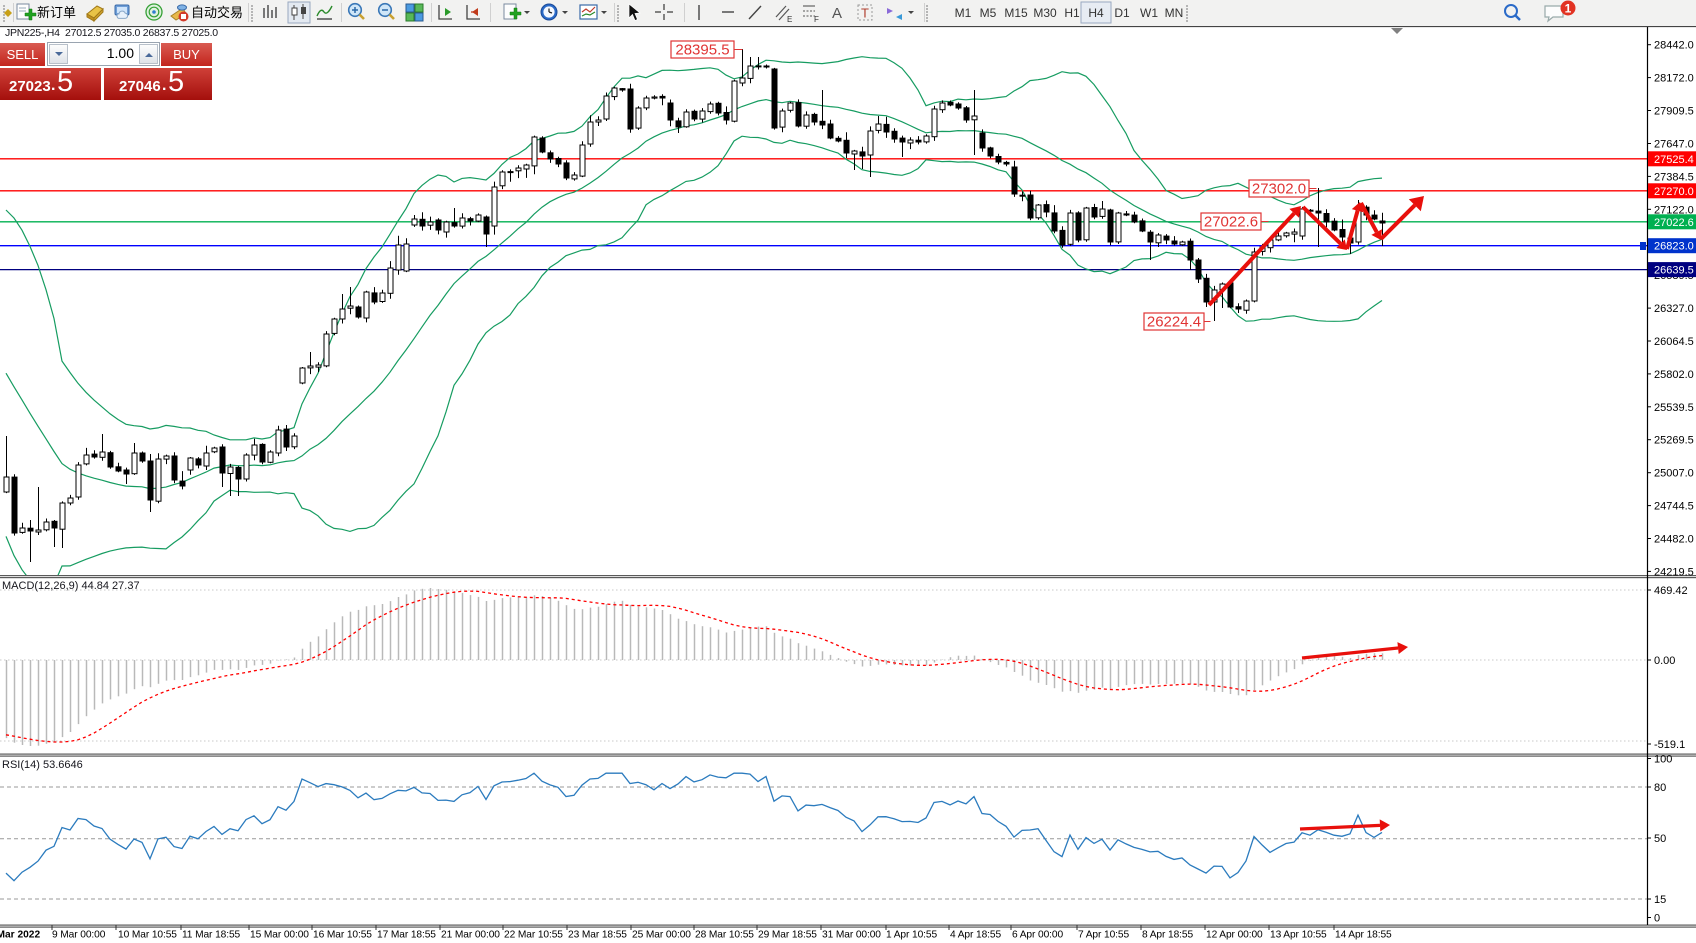 The image size is (1696, 943). What do you see at coordinates (1671, 591) in the screenshot?
I see `svg-text: 469.42` at bounding box center [1671, 591].